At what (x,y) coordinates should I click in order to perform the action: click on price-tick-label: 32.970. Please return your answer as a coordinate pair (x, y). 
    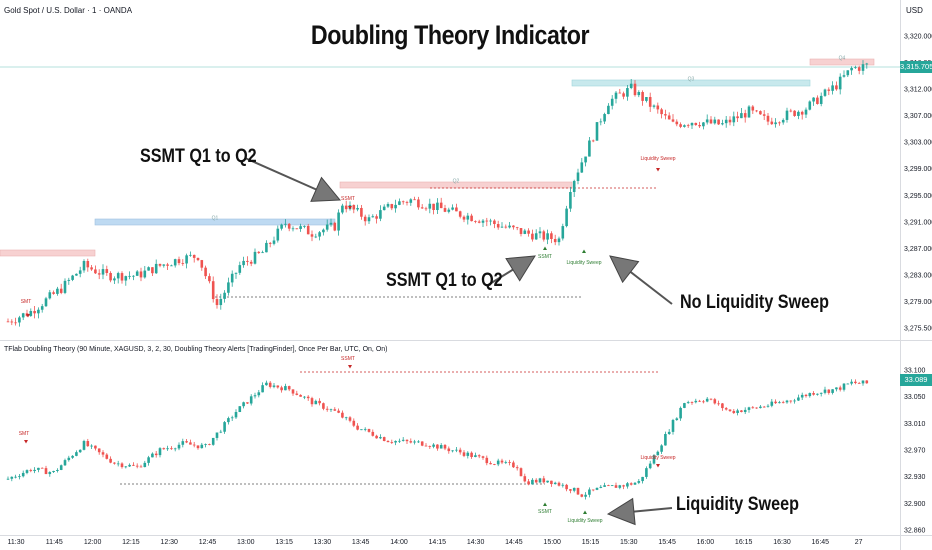
    Looking at the image, I should click on (915, 451).